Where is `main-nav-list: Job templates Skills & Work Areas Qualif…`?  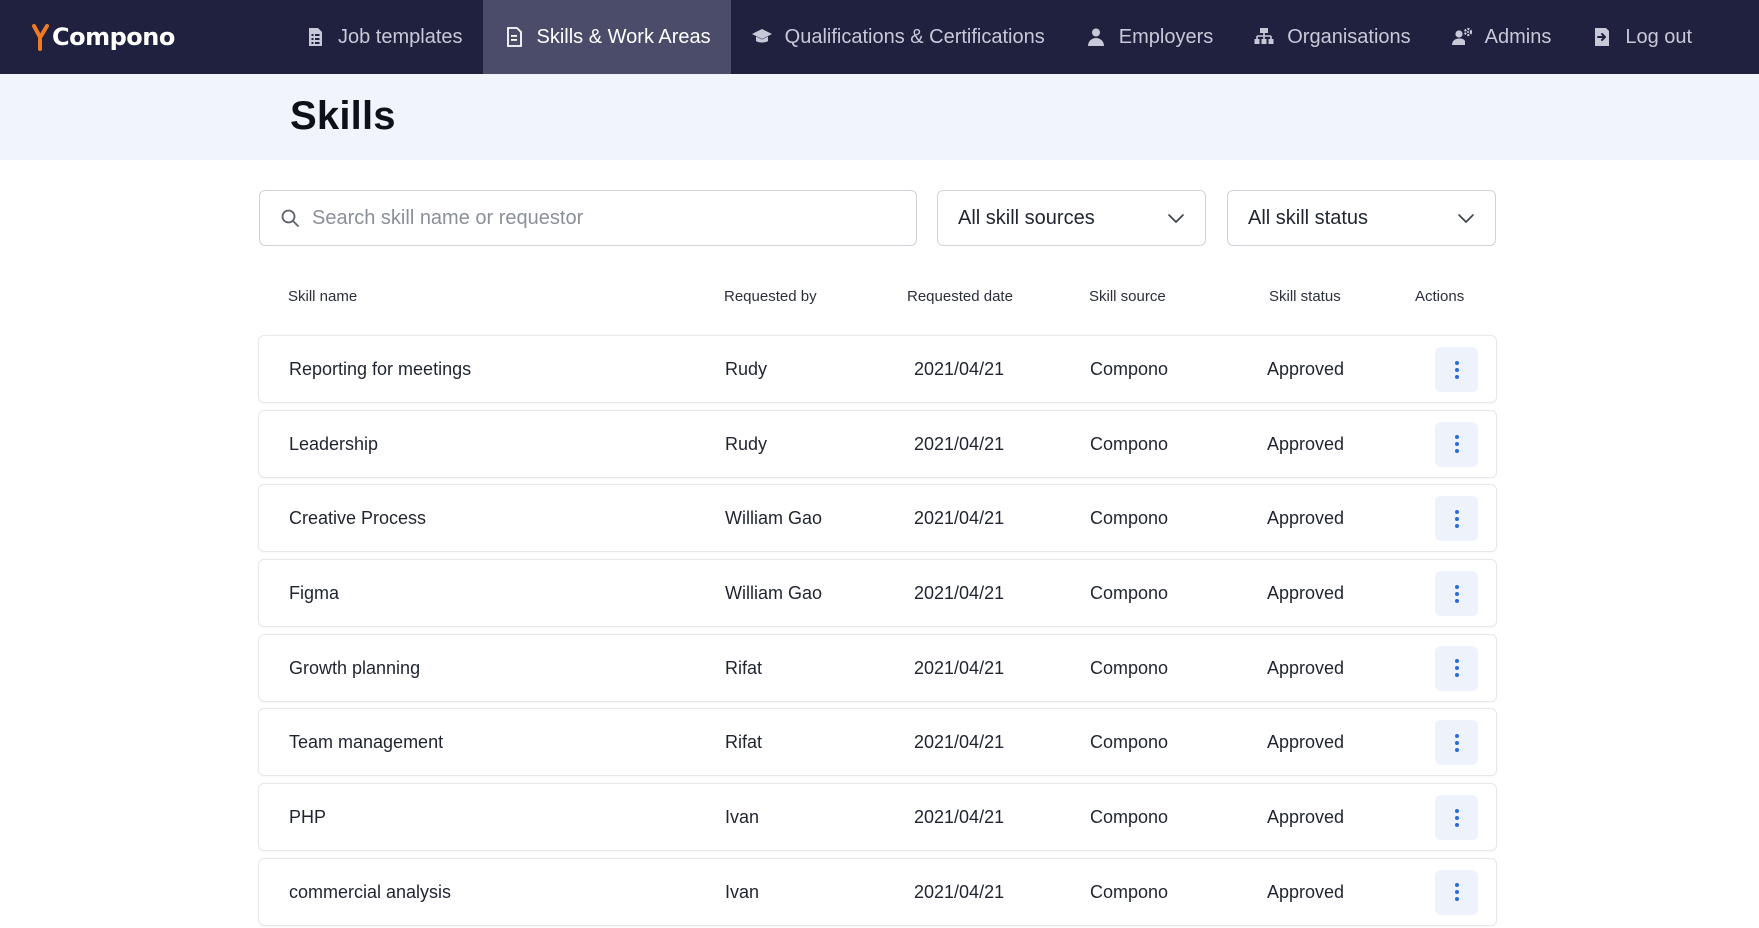 main-nav-list: Job templates Skills & Work Areas Qualif… is located at coordinates (998, 37).